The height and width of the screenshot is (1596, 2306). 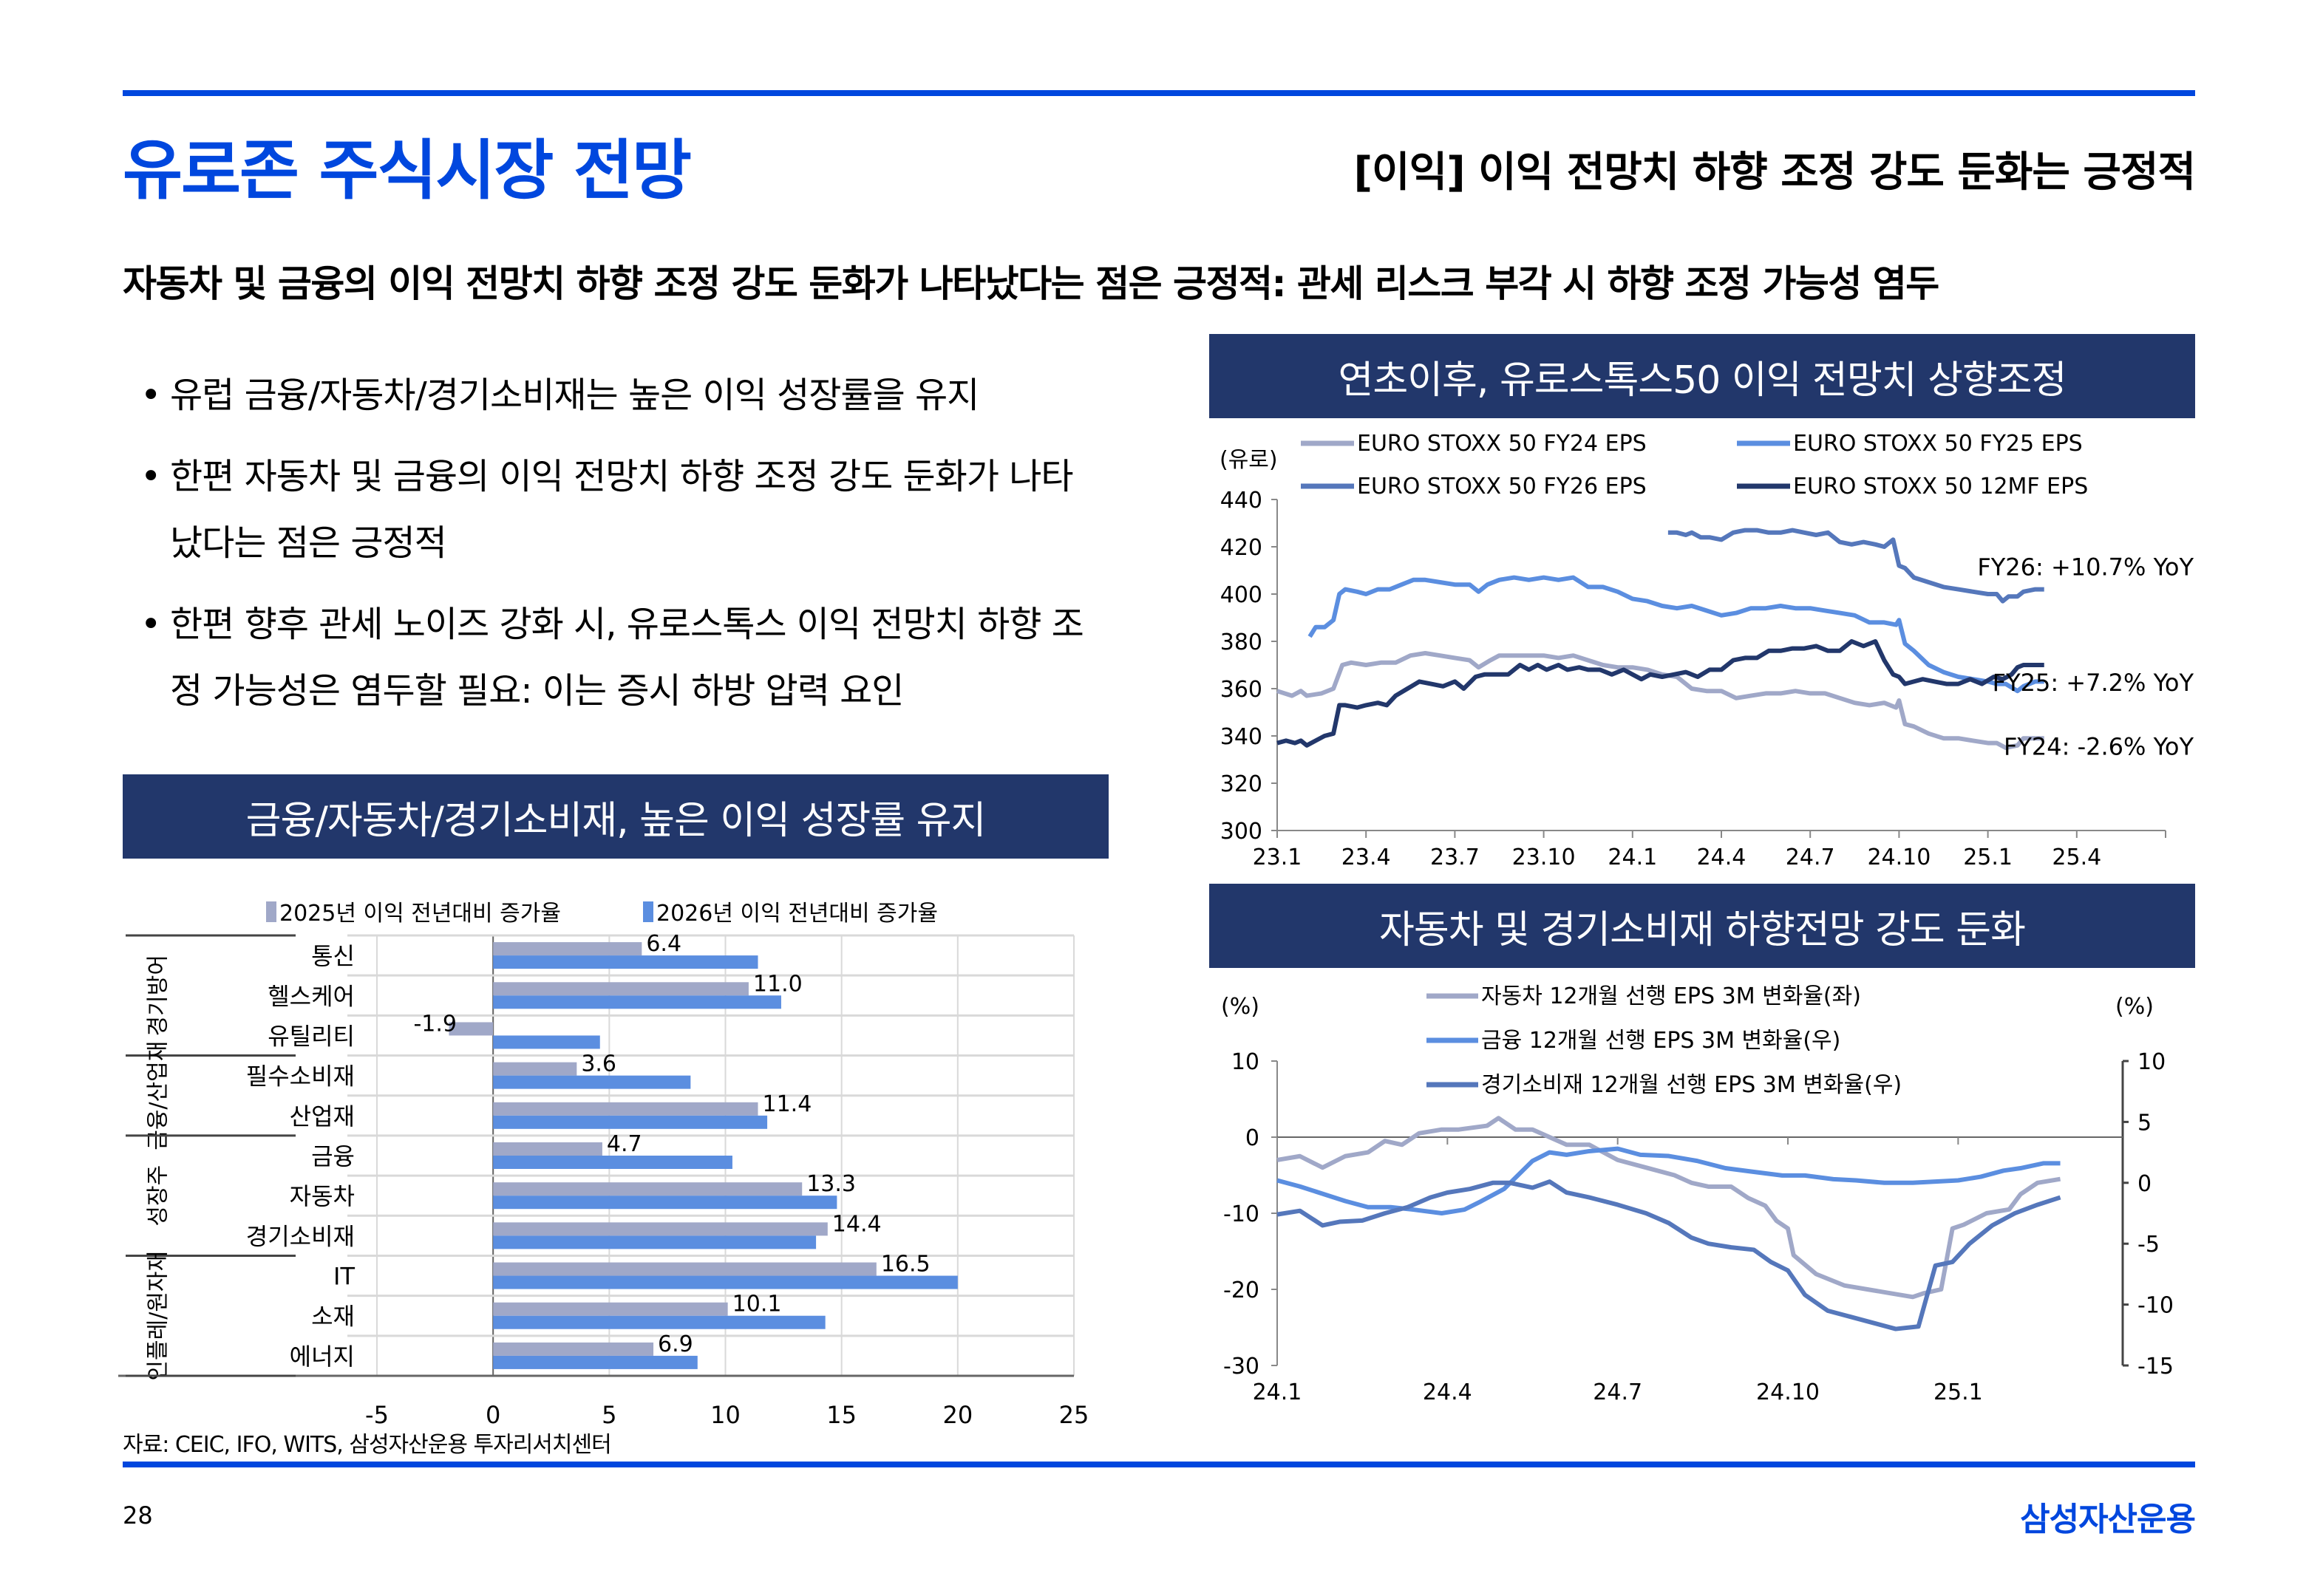 What do you see at coordinates (2099, 747) in the screenshot?
I see `annotation-label: FY24: -2.6% YoY` at bounding box center [2099, 747].